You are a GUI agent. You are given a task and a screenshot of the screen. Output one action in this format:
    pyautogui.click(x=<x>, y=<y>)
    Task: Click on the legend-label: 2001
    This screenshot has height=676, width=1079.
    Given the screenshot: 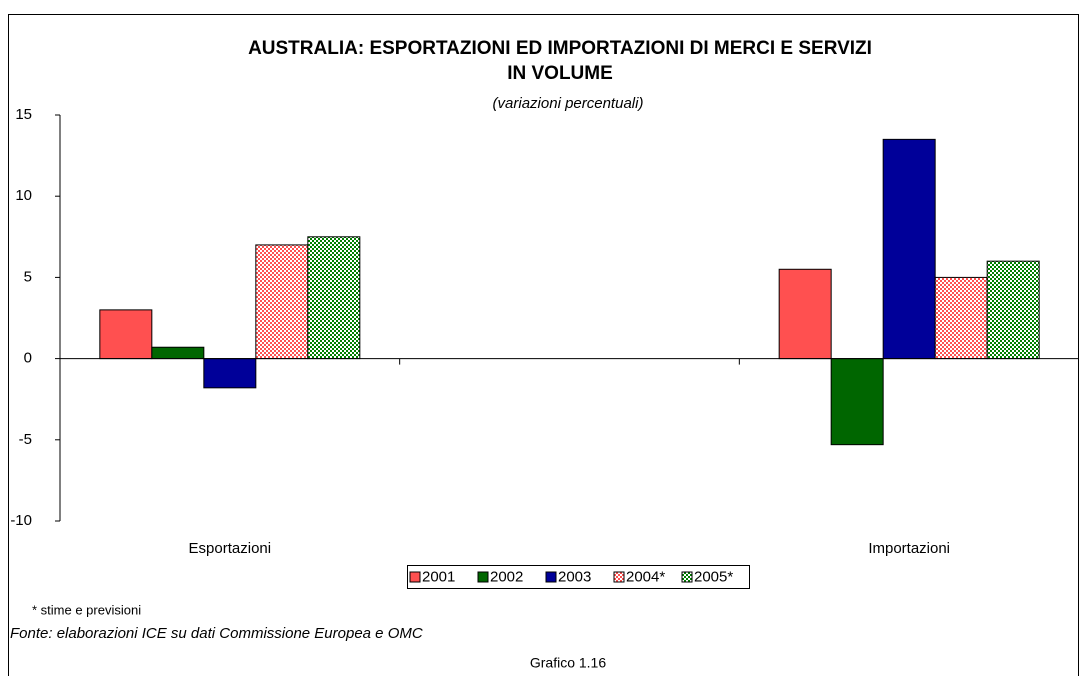 What is the action you would take?
    pyautogui.click(x=438, y=576)
    